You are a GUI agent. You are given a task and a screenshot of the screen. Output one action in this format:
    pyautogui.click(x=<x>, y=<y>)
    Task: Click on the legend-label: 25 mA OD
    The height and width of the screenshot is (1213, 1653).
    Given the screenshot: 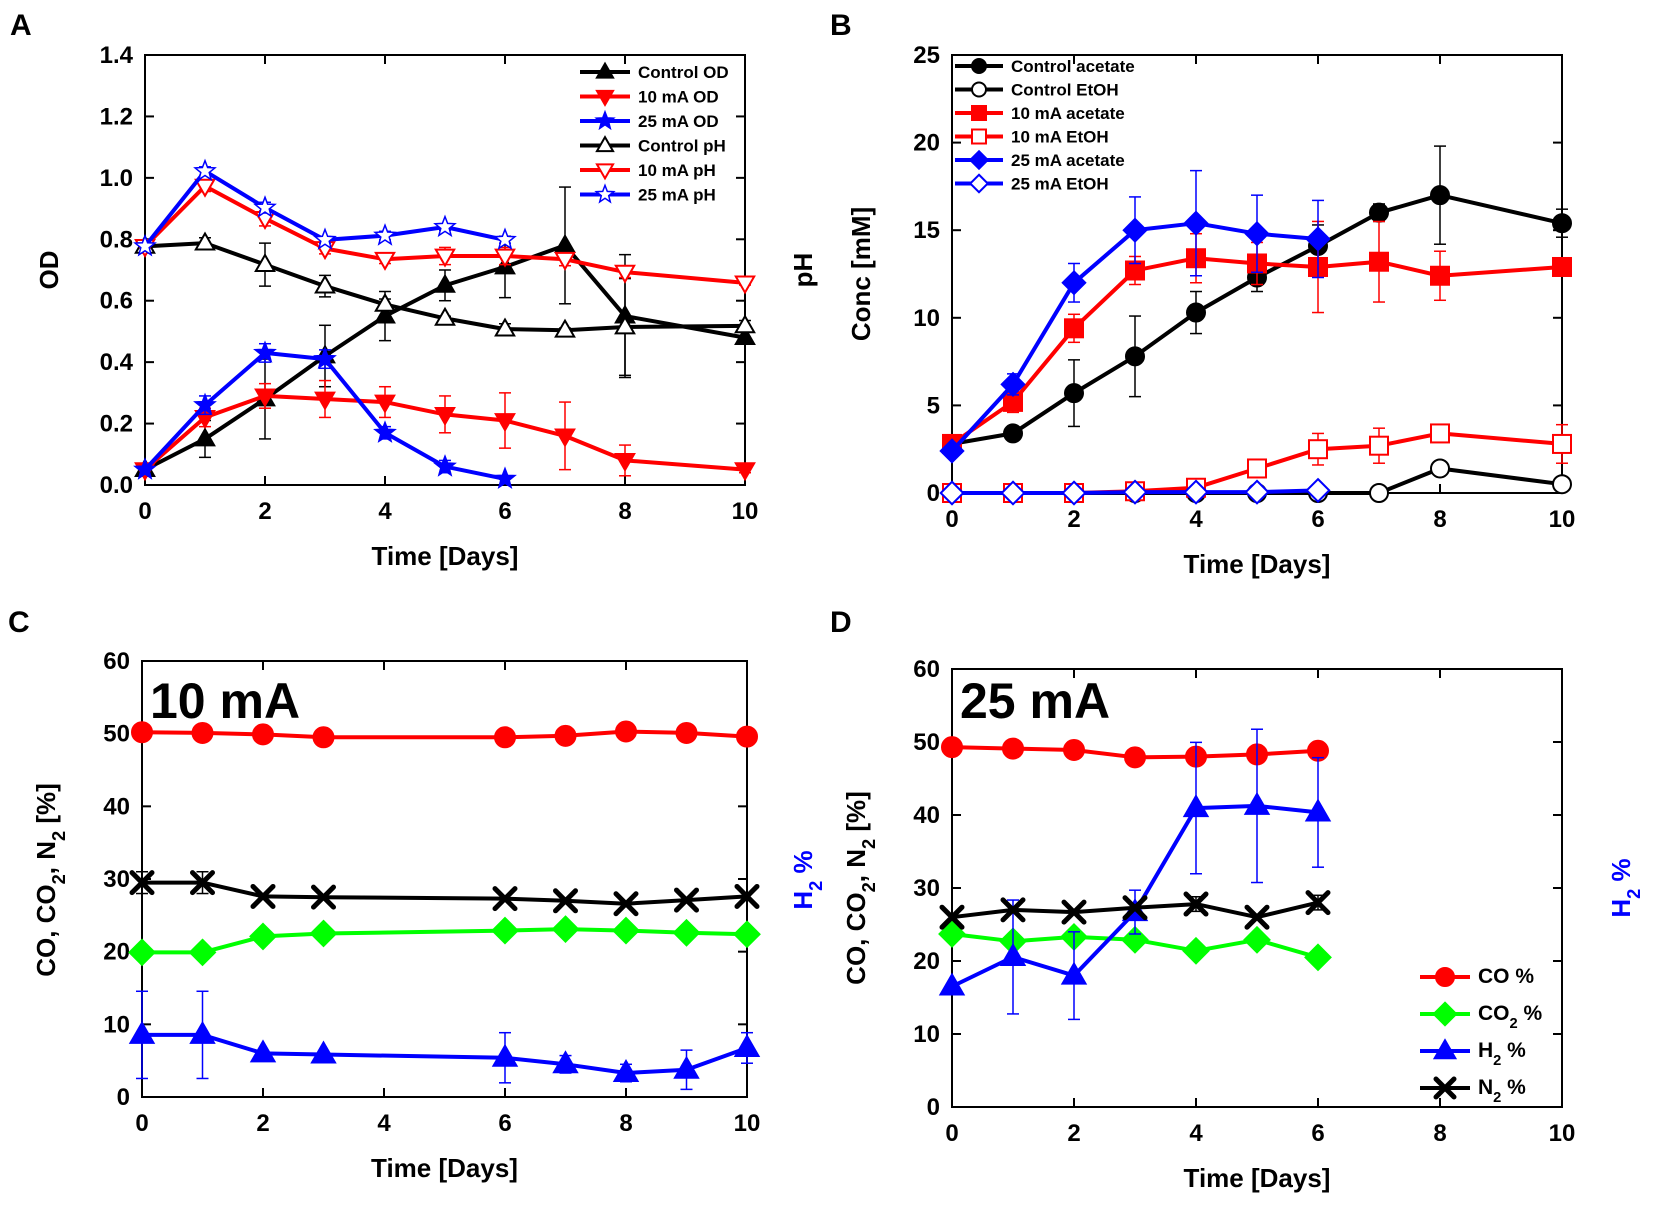 What is the action you would take?
    pyautogui.click(x=678, y=121)
    